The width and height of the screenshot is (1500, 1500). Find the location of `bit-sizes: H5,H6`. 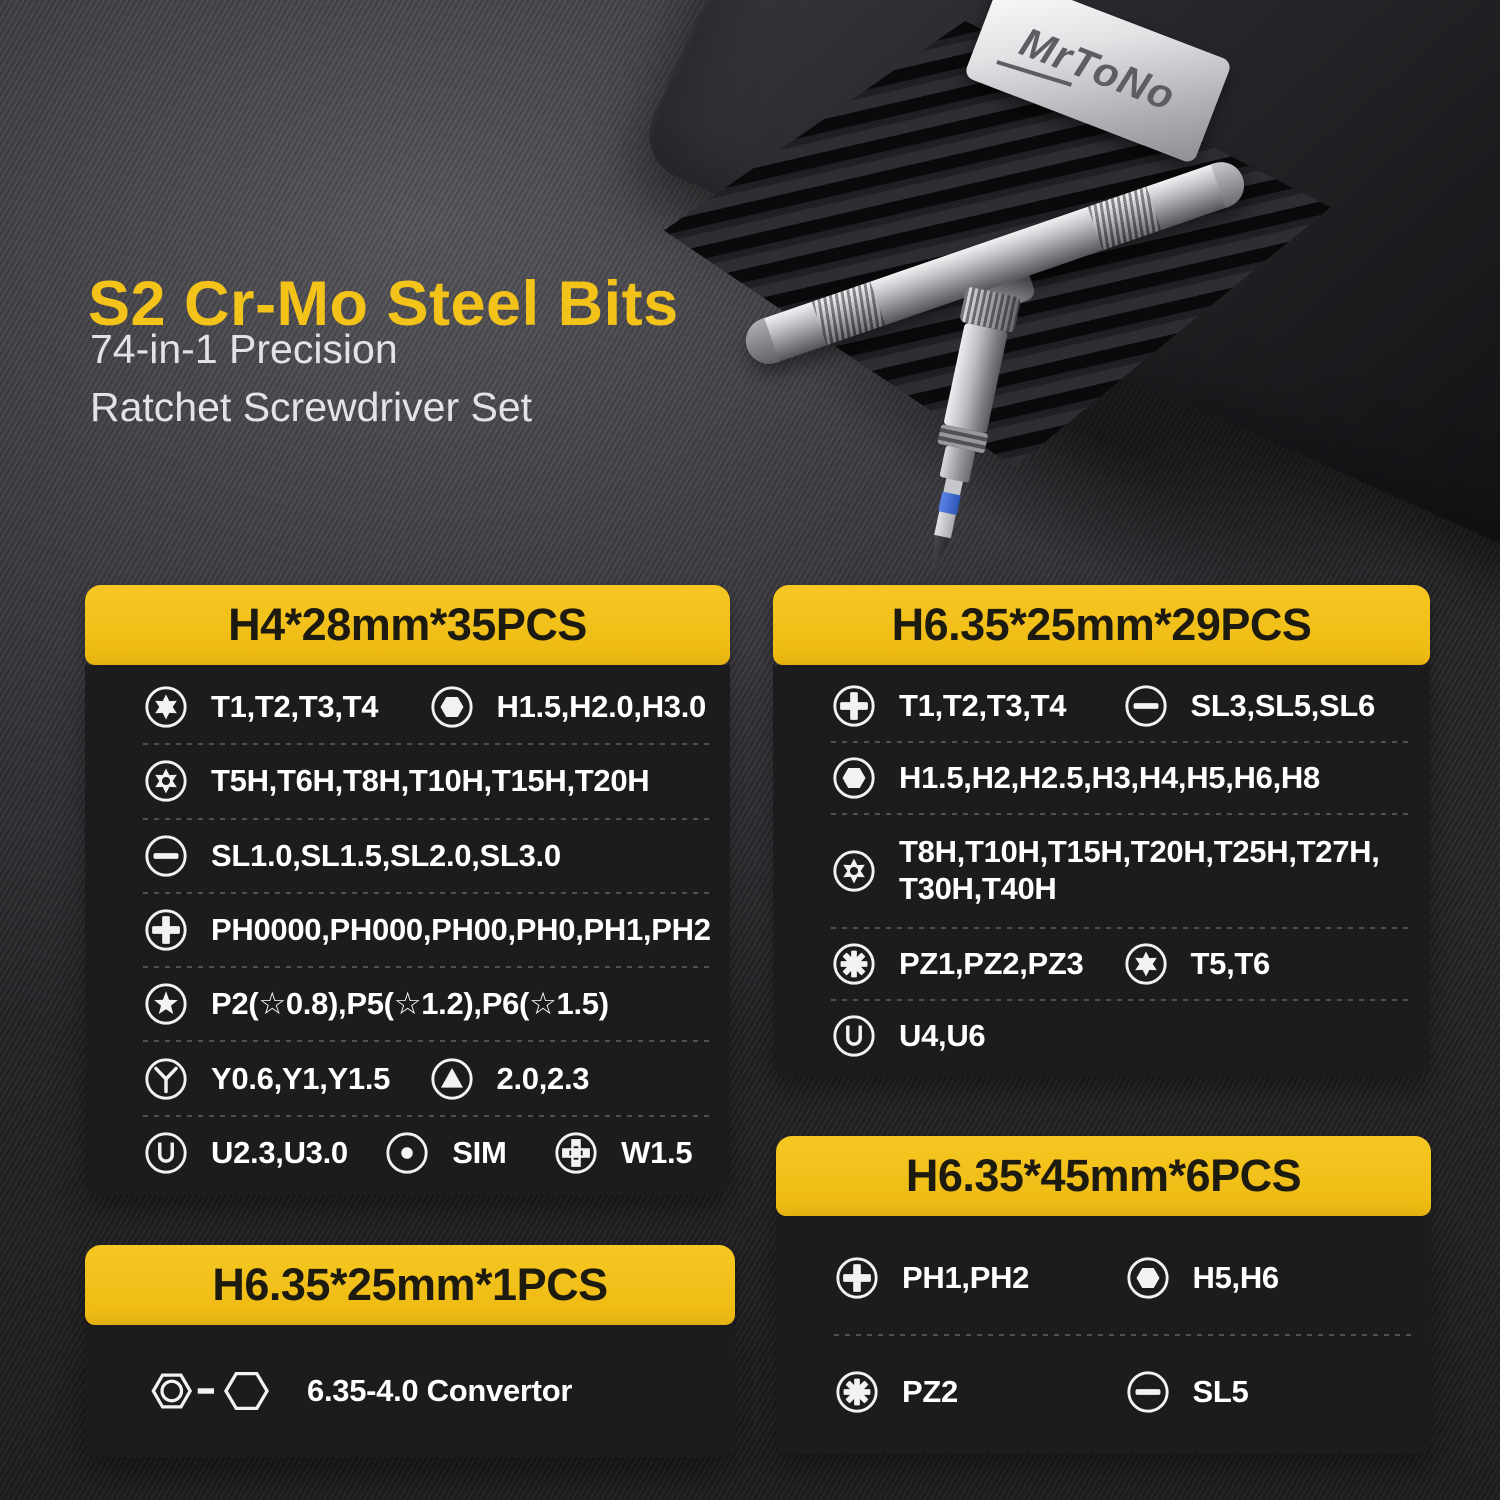

bit-sizes: H5,H6 is located at coordinates (1236, 1277).